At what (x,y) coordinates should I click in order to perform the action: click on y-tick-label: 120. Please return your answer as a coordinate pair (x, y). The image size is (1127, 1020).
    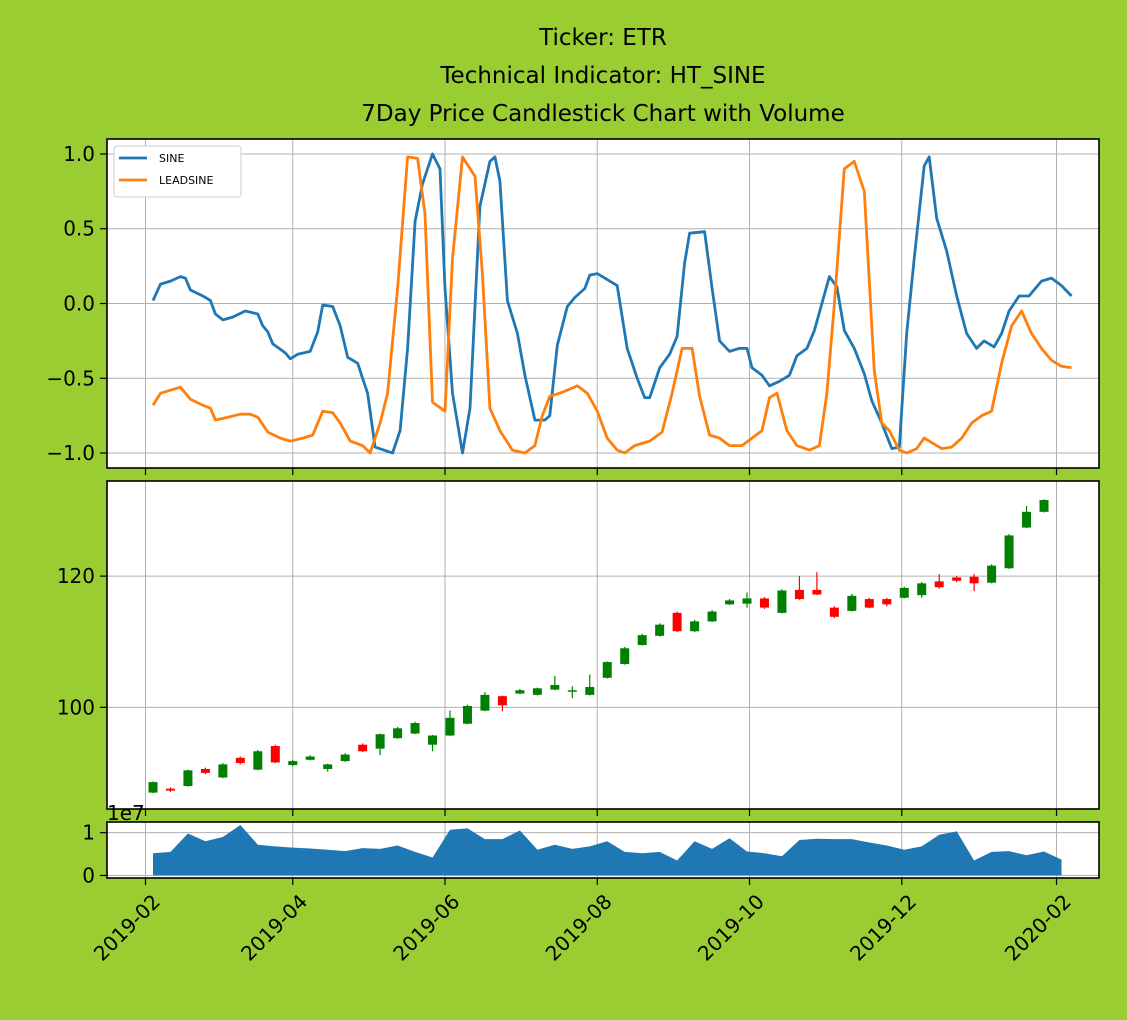
    Looking at the image, I should click on (76, 576).